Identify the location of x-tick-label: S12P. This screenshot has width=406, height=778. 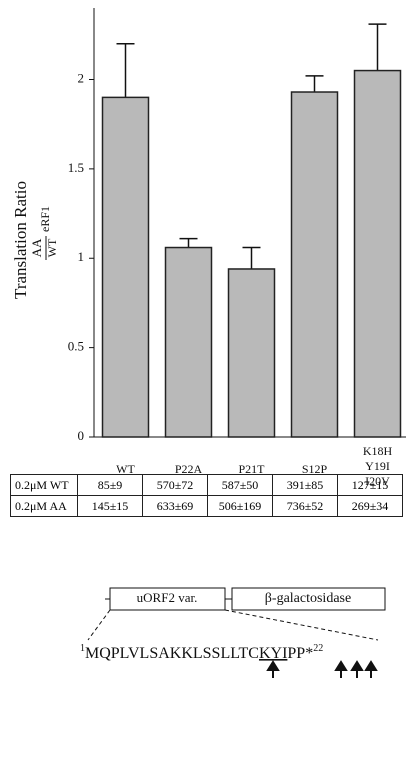
(314, 469).